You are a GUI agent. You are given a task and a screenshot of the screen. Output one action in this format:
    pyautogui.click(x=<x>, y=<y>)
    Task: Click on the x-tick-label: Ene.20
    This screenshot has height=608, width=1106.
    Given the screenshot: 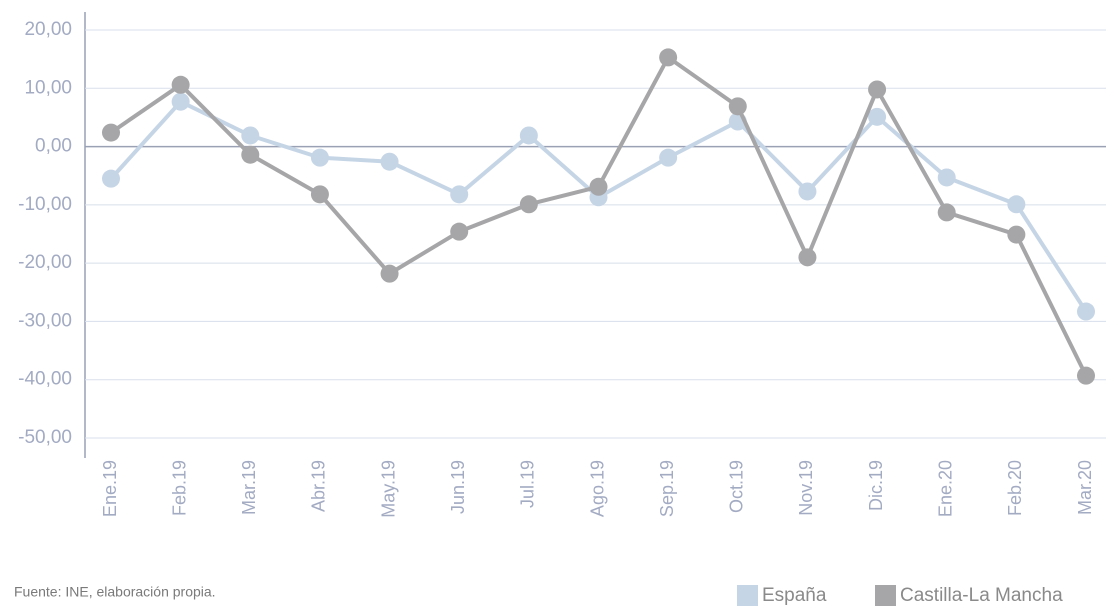 What is the action you would take?
    pyautogui.click(x=945, y=488)
    